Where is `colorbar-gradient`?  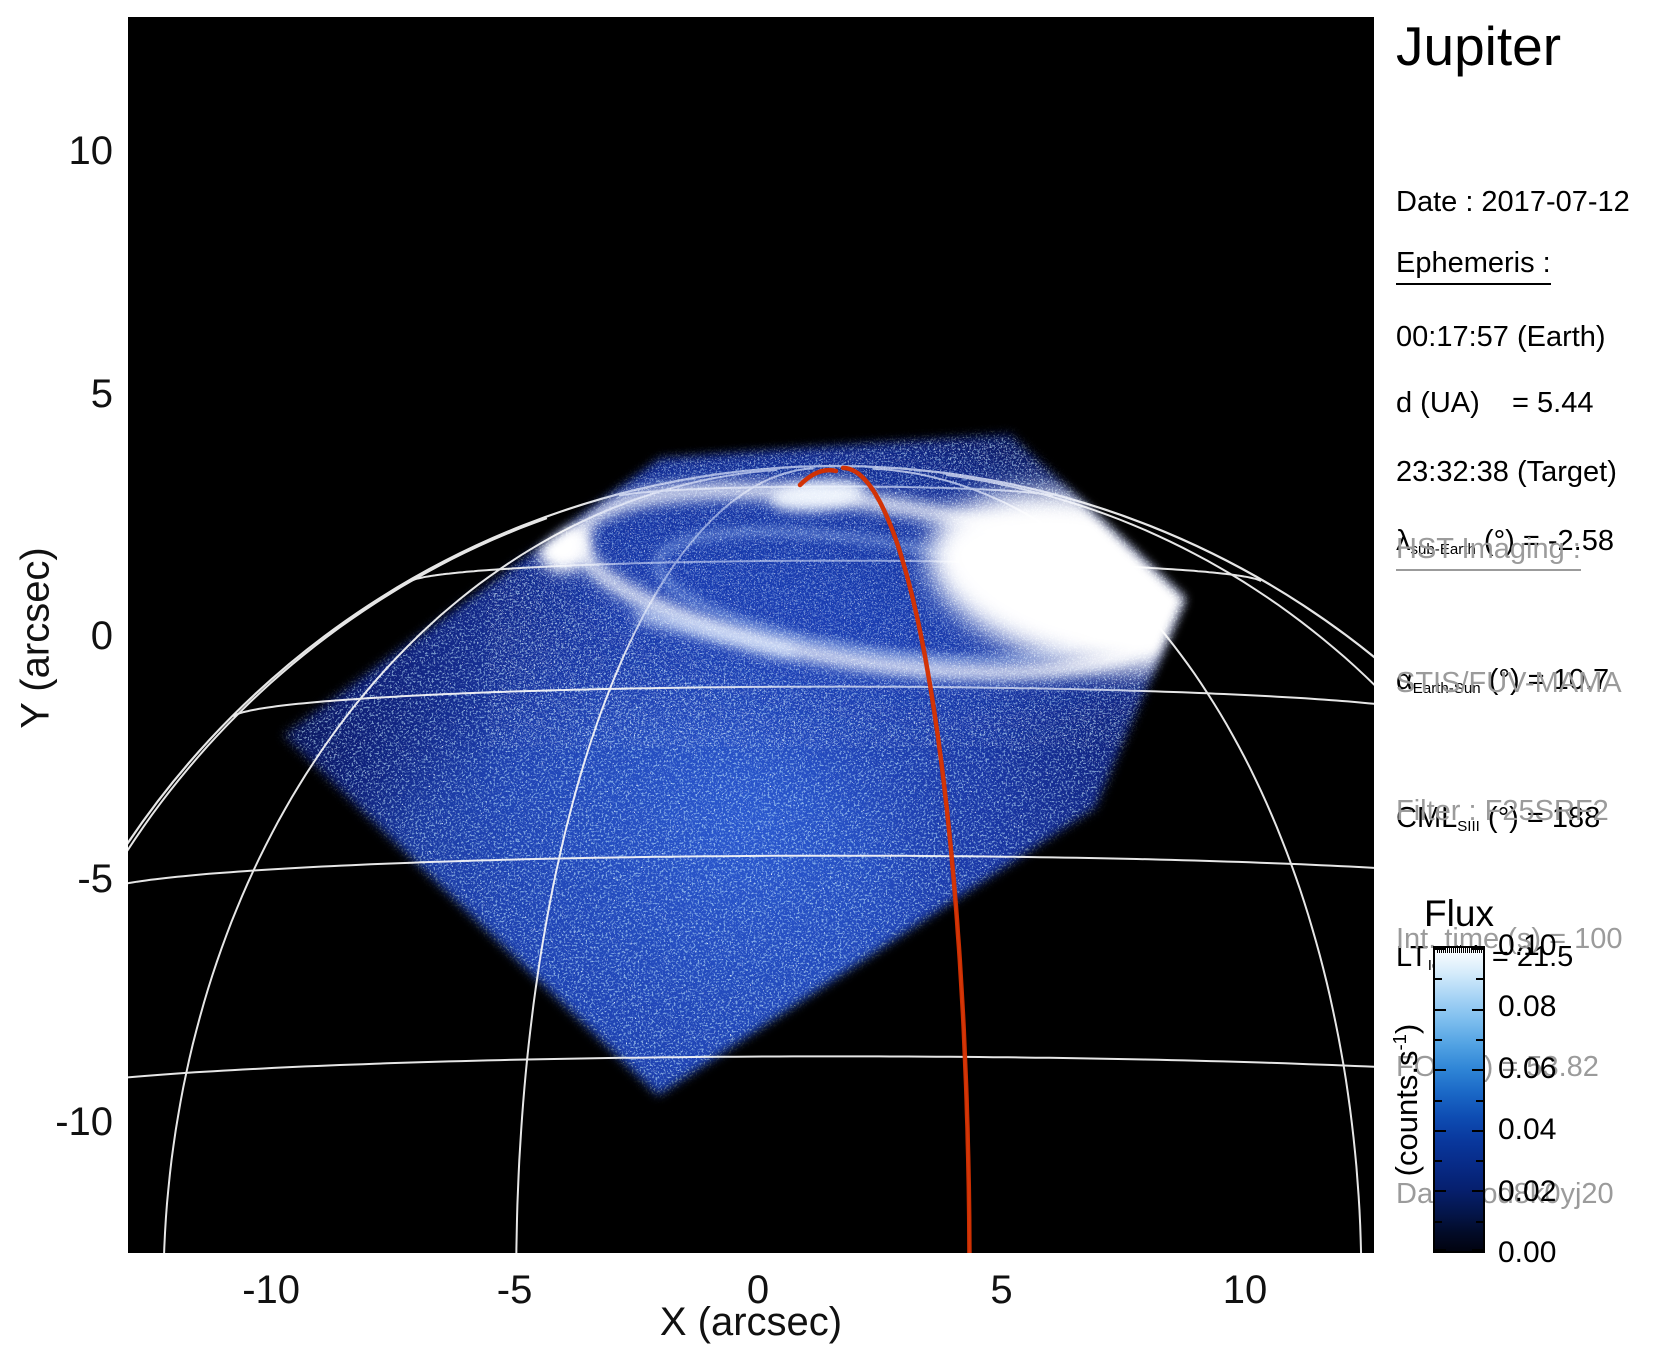 colorbar-gradient is located at coordinates (1459, 1099).